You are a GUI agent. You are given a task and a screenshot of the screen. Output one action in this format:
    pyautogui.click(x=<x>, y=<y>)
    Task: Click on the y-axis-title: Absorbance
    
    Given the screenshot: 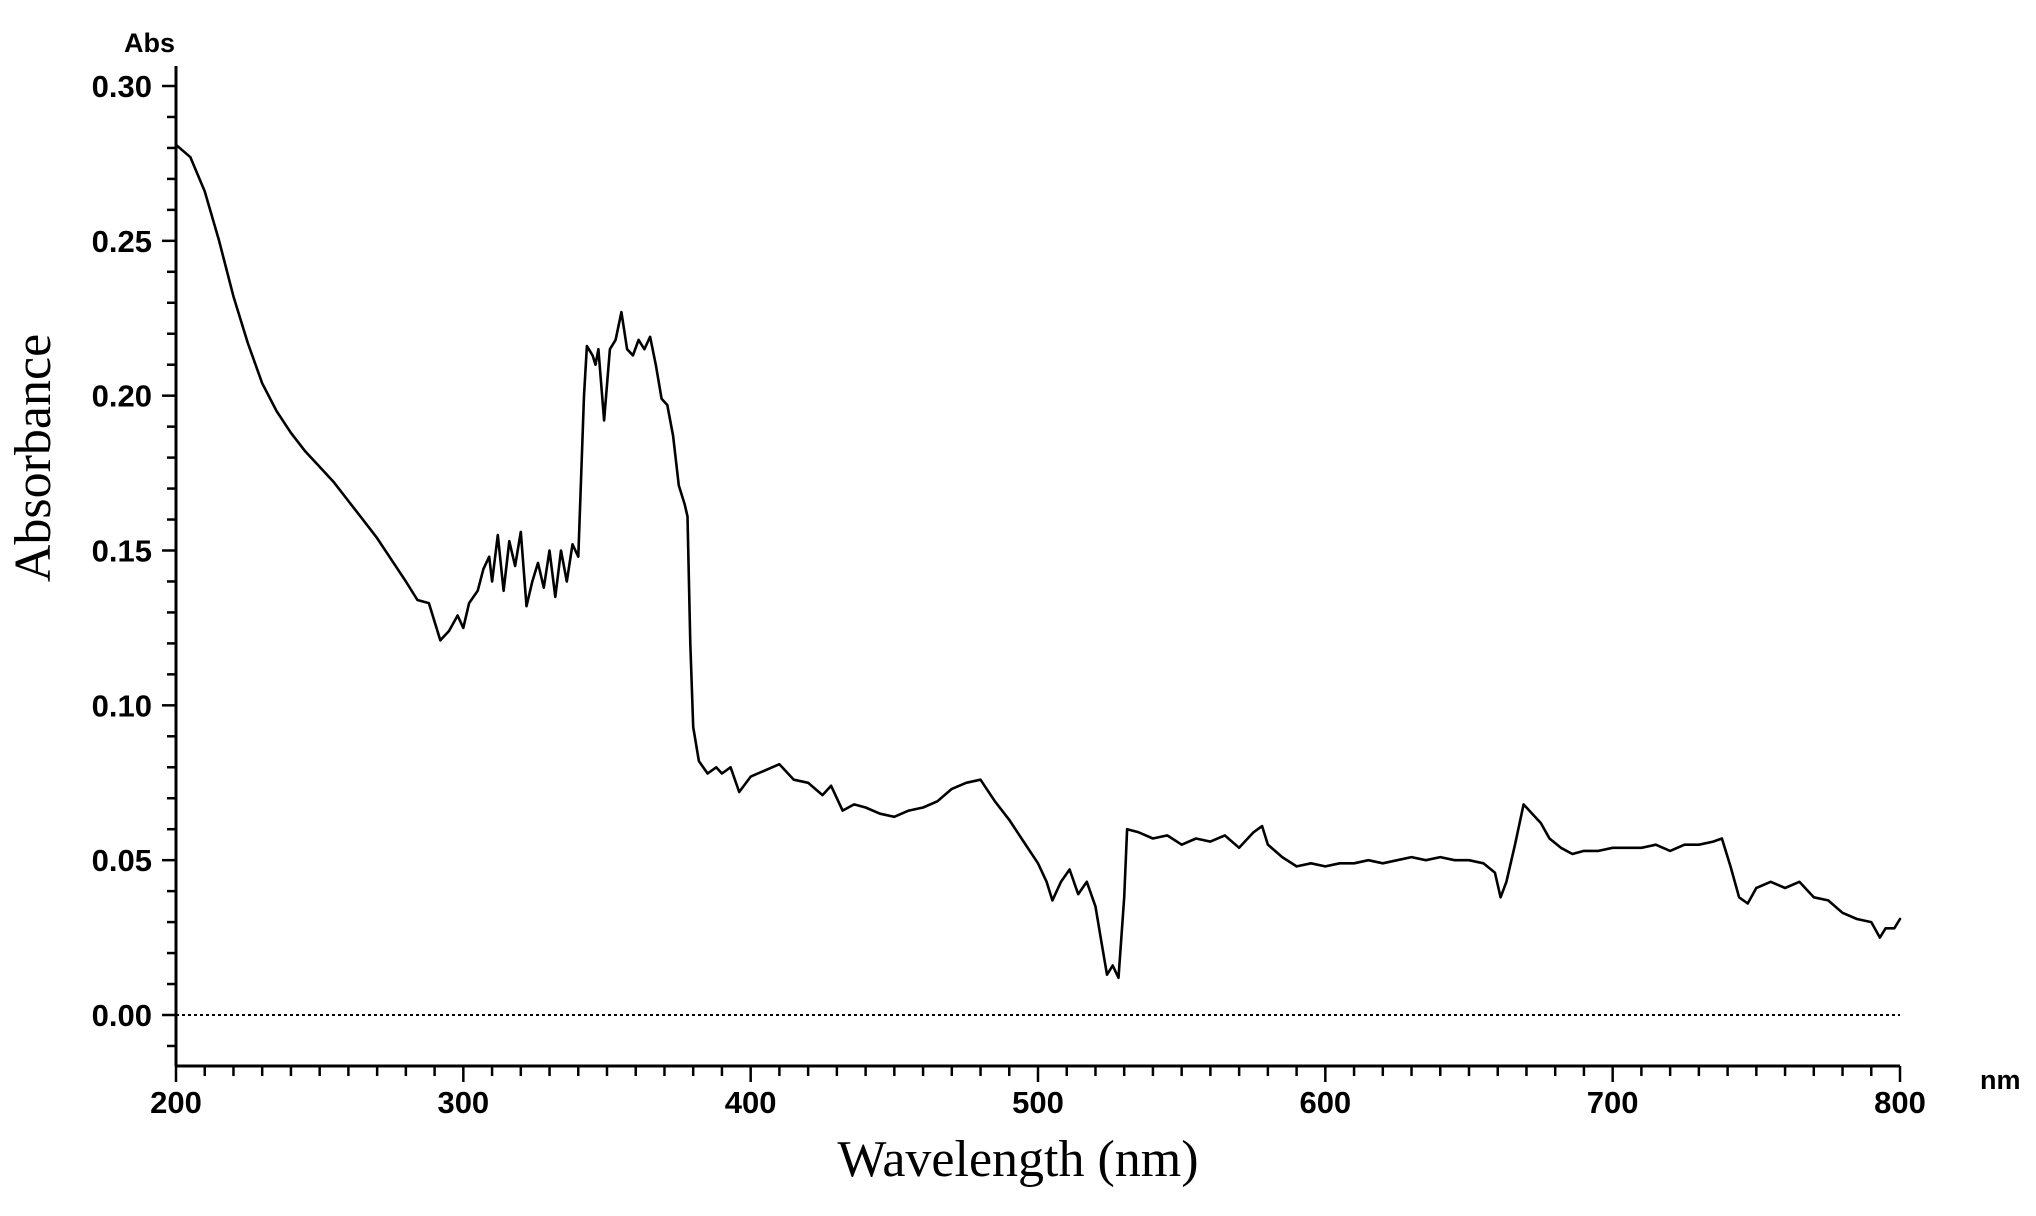 What is the action you would take?
    pyautogui.click(x=33, y=458)
    